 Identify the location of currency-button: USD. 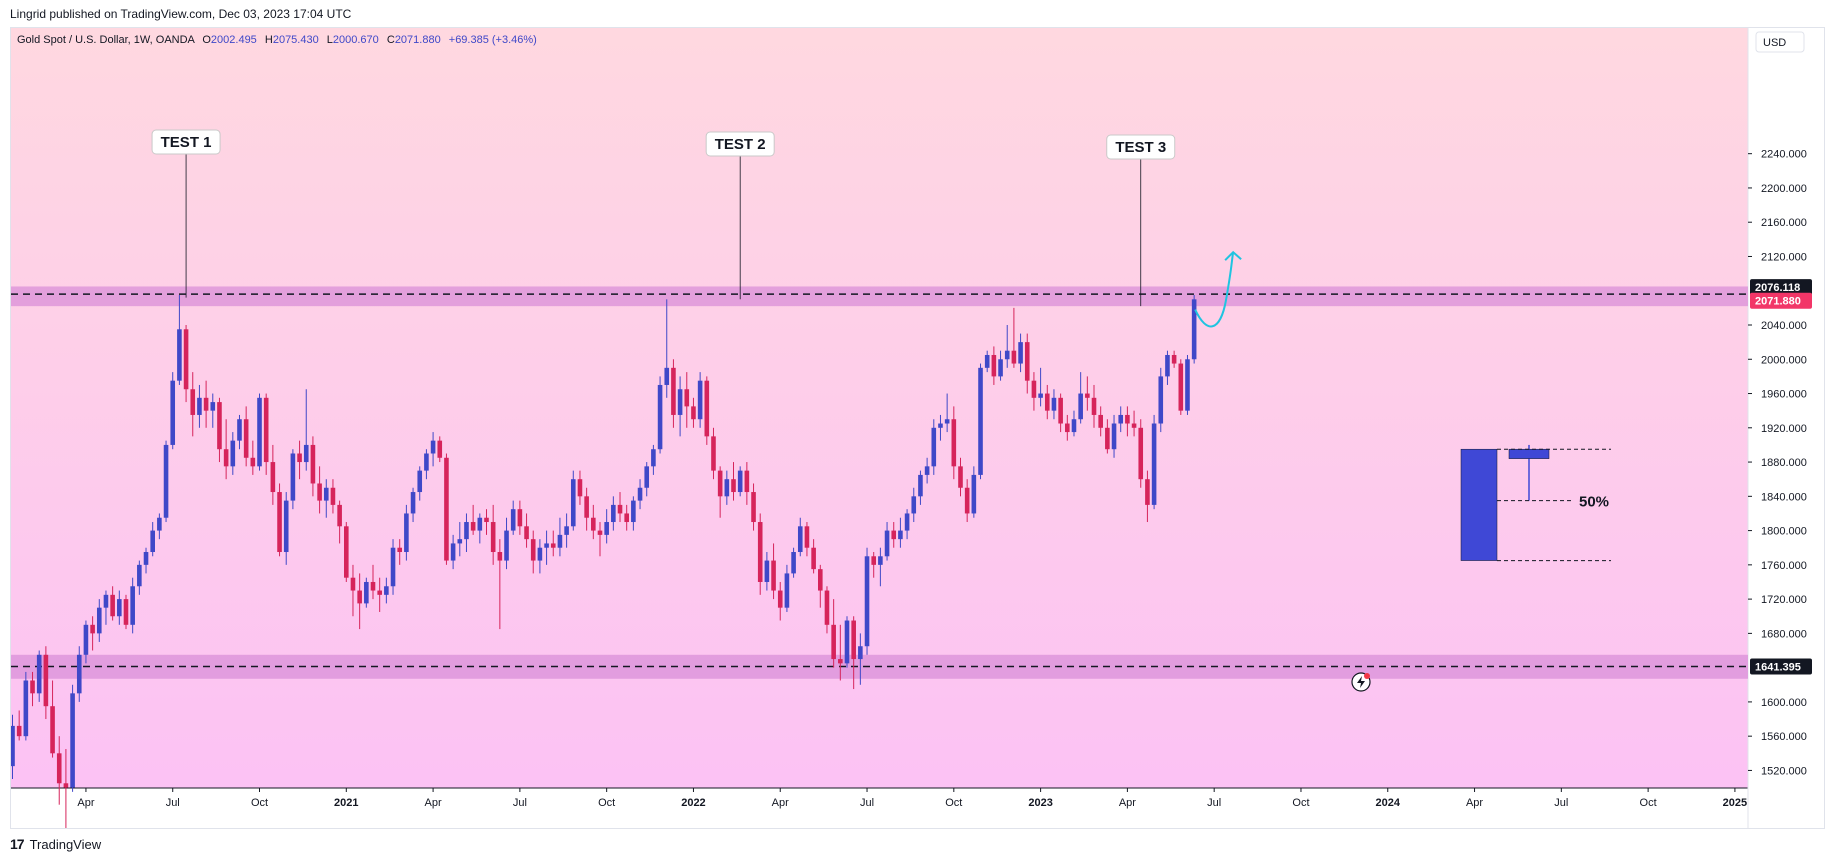
(1780, 42).